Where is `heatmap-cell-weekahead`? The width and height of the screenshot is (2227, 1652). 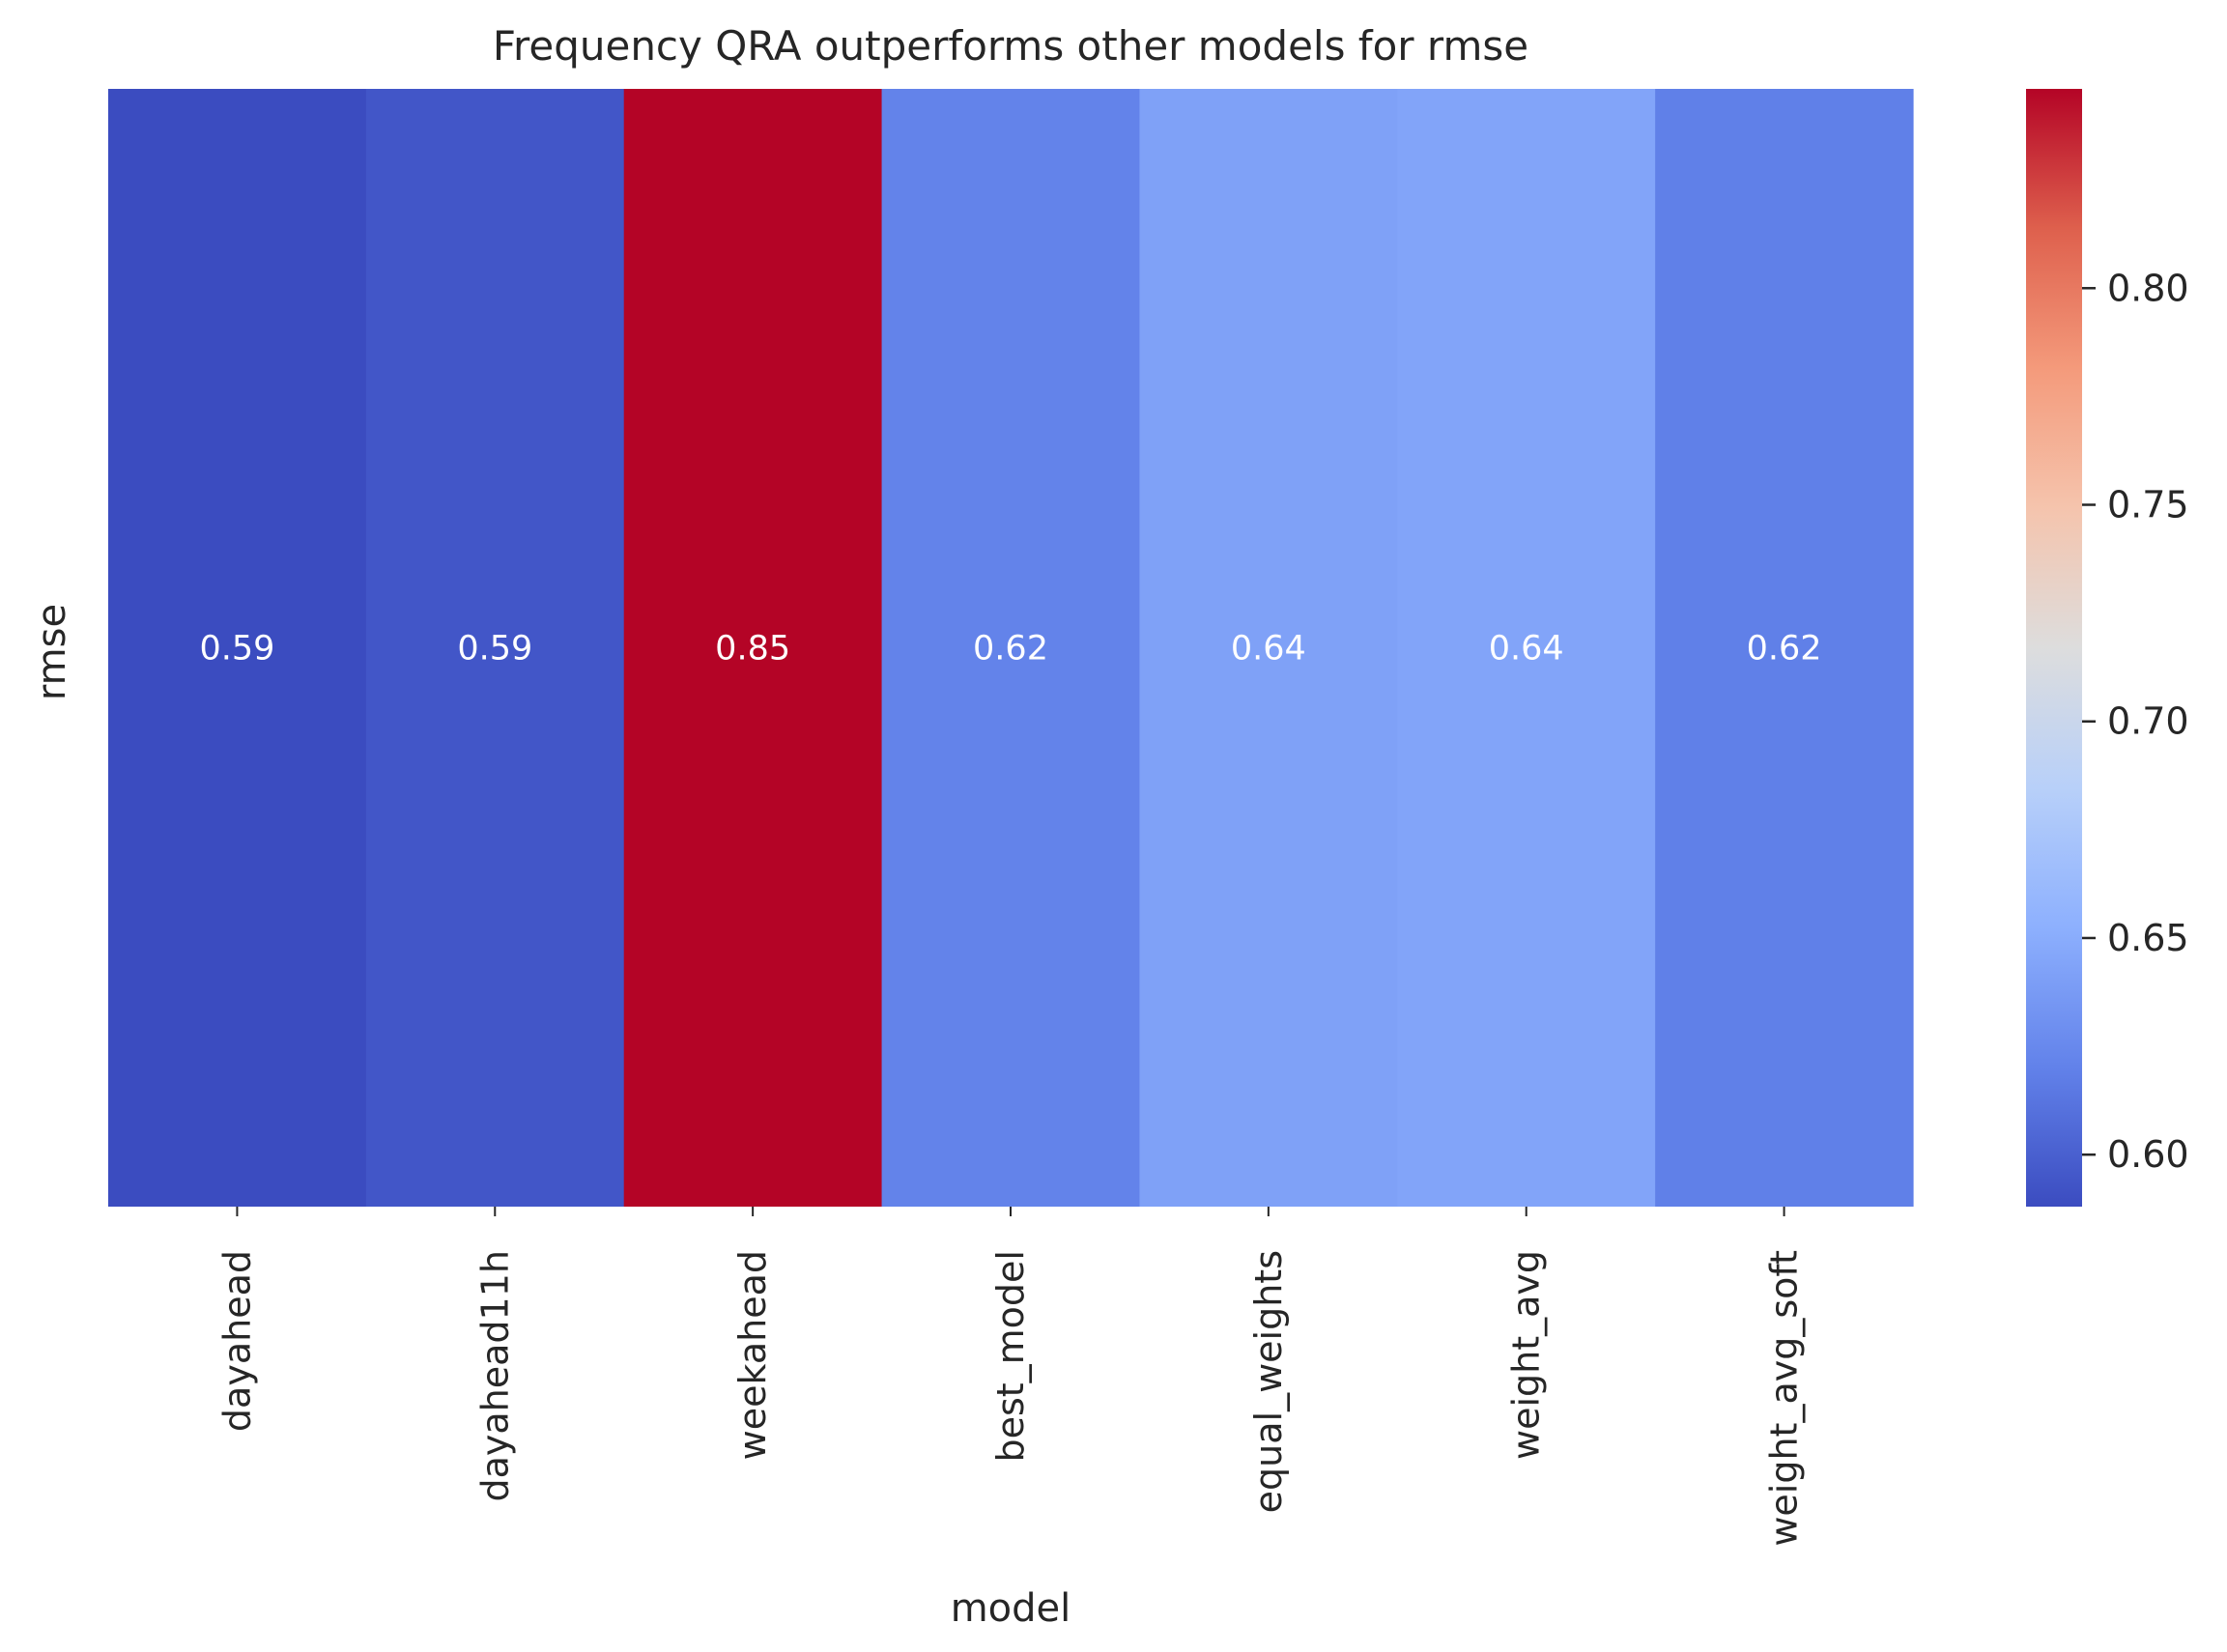
heatmap-cell-weekahead is located at coordinates (753, 648).